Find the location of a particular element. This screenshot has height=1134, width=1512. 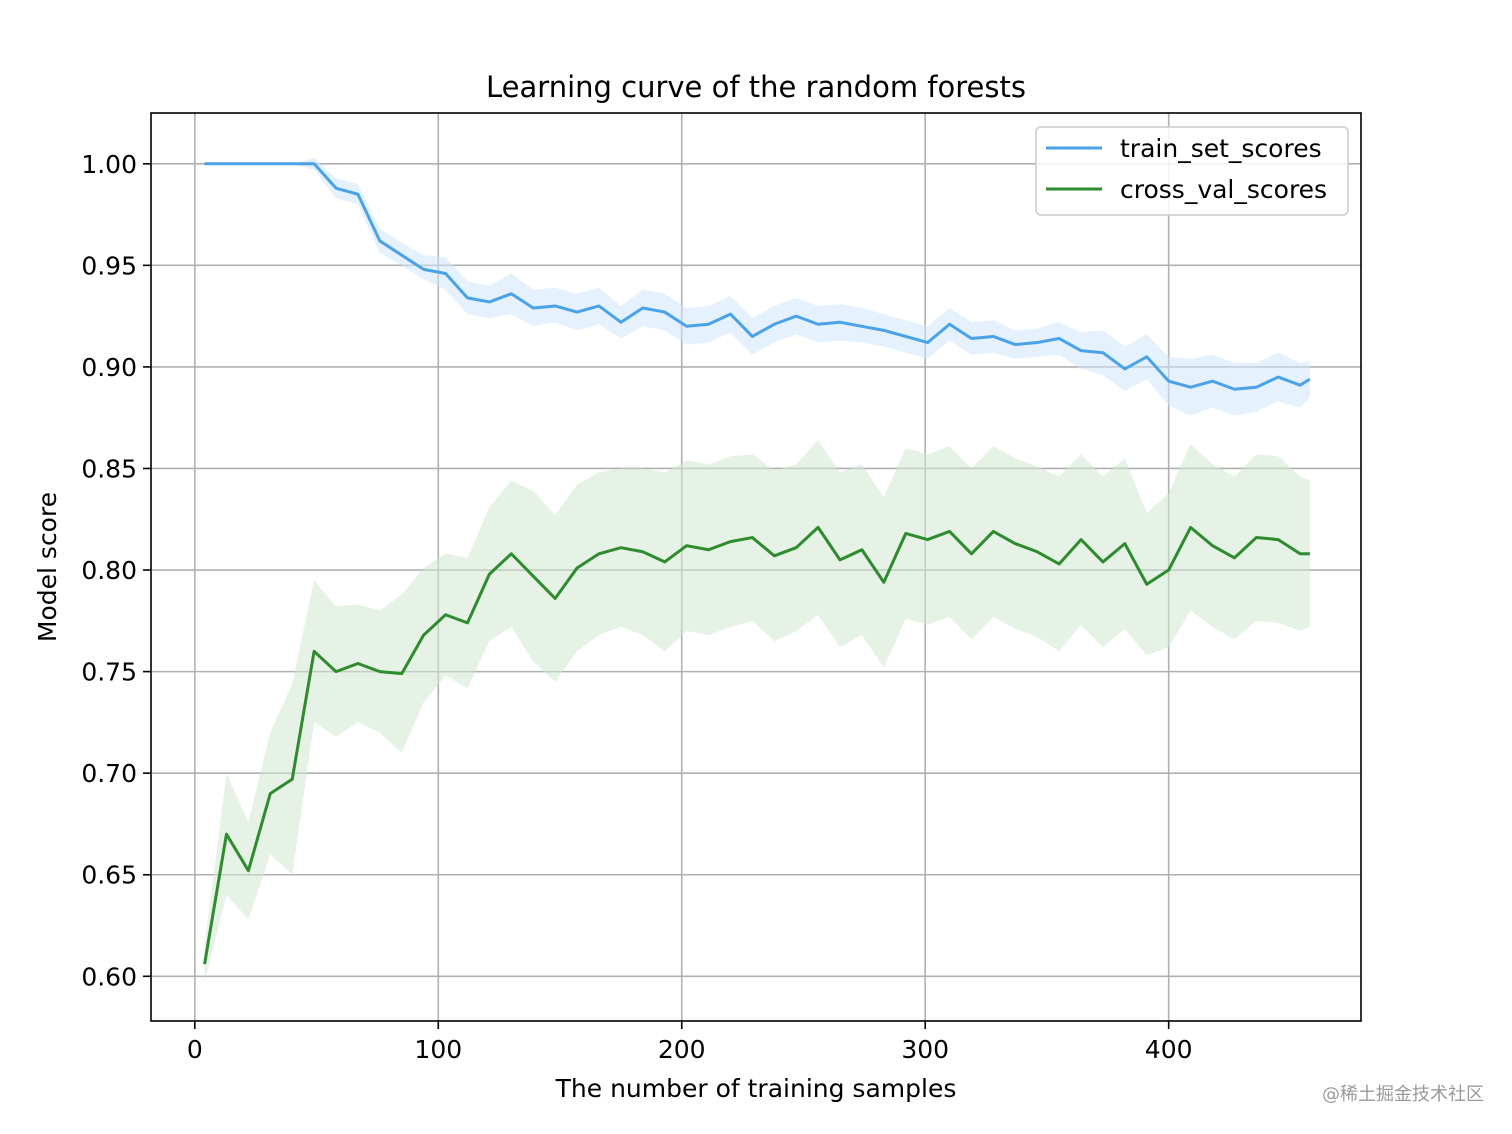

chart-title: Learning curve of the random forests is located at coordinates (756, 87).